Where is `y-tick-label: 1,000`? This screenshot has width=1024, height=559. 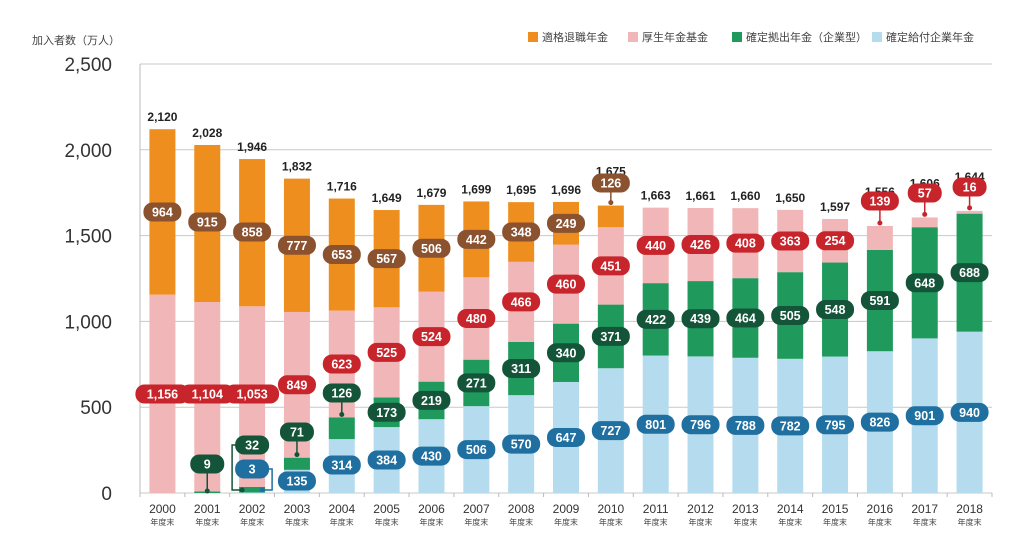
y-tick-label: 1,000 is located at coordinates (88, 322).